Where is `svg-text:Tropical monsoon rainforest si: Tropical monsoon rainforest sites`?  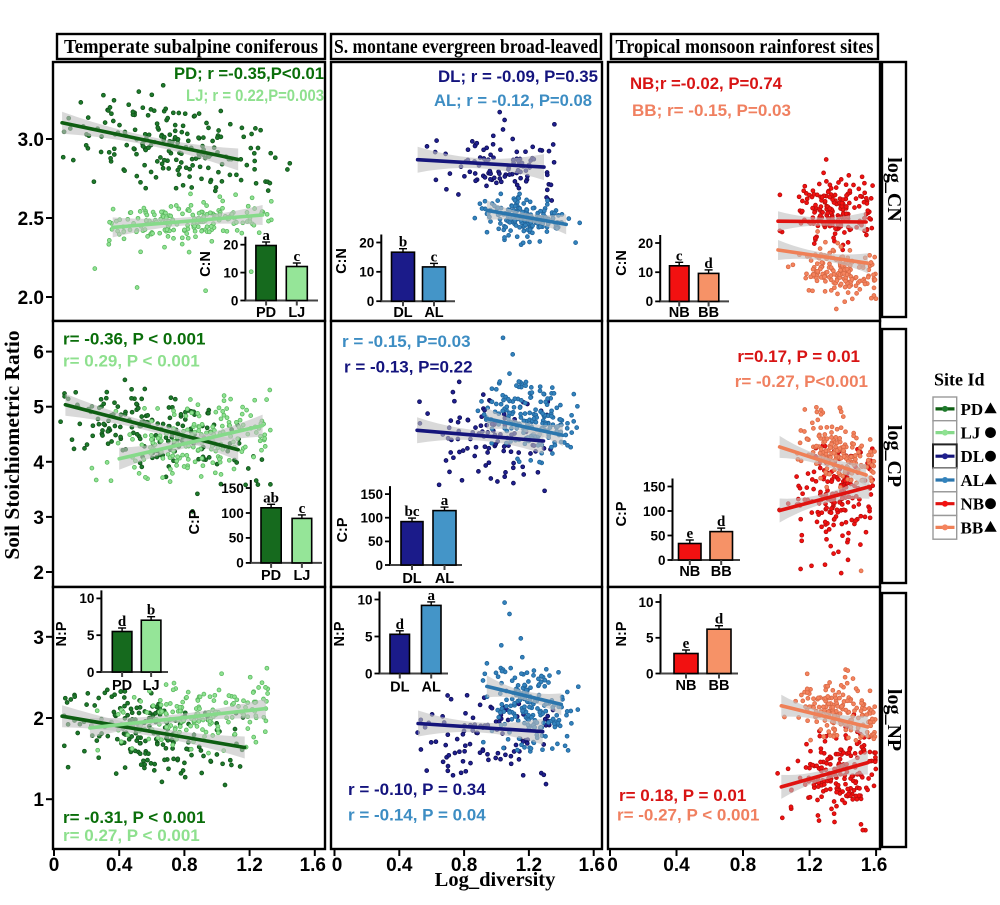
svg-text:Tropical monsoon rainforest si: Tropical monsoon rainforest sites is located at coordinates (745, 47).